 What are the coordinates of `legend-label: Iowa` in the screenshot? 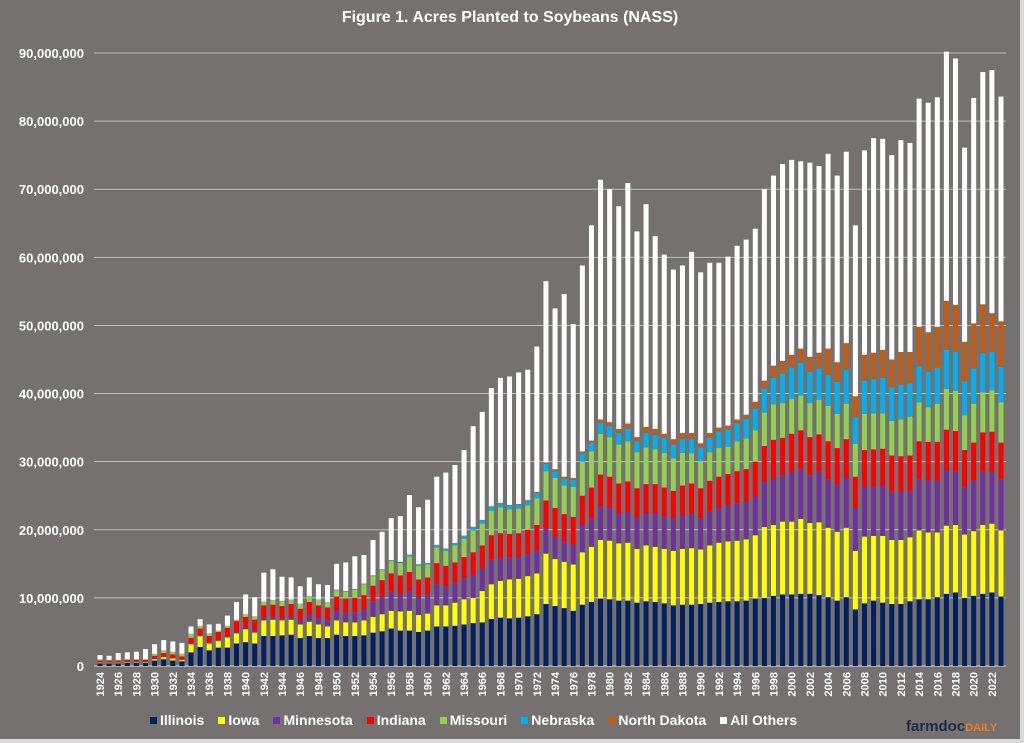 It's located at (244, 720).